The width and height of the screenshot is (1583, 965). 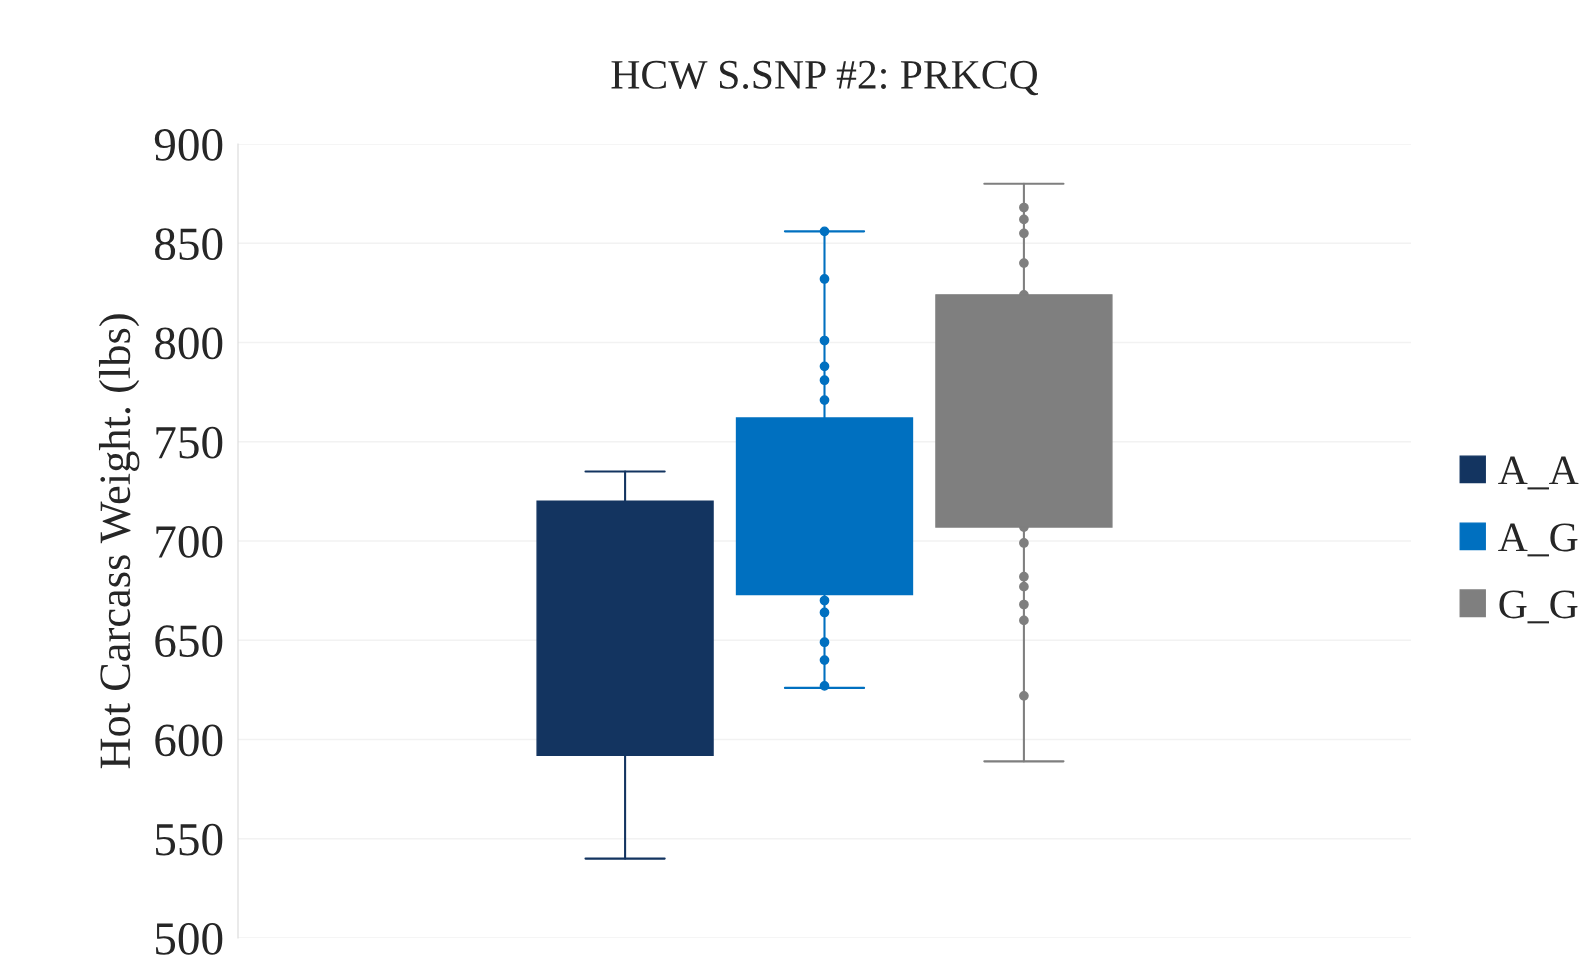 I want to click on y-tick-label: 800, so click(x=189, y=343).